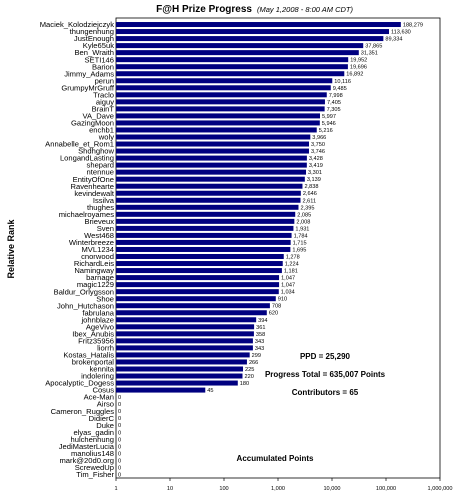 Image resolution: width=453 pixels, height=500 pixels. Describe the element at coordinates (413, 26) in the screenshot. I see `value-label: 188,279` at that location.